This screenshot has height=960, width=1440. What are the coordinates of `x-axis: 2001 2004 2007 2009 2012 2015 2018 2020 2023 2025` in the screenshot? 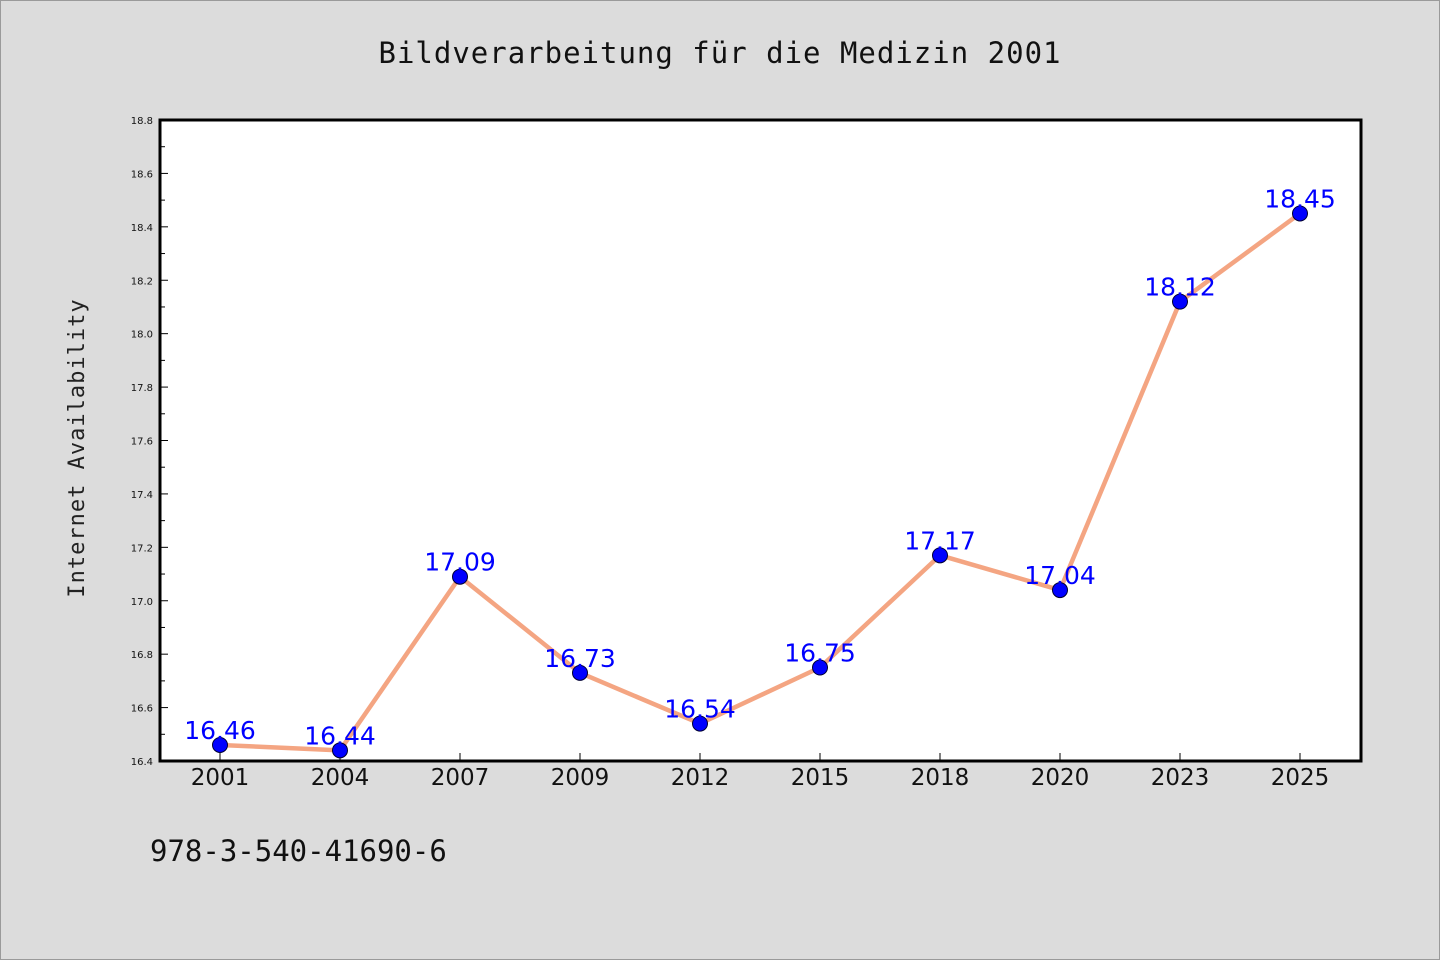 It's located at (760, 772).